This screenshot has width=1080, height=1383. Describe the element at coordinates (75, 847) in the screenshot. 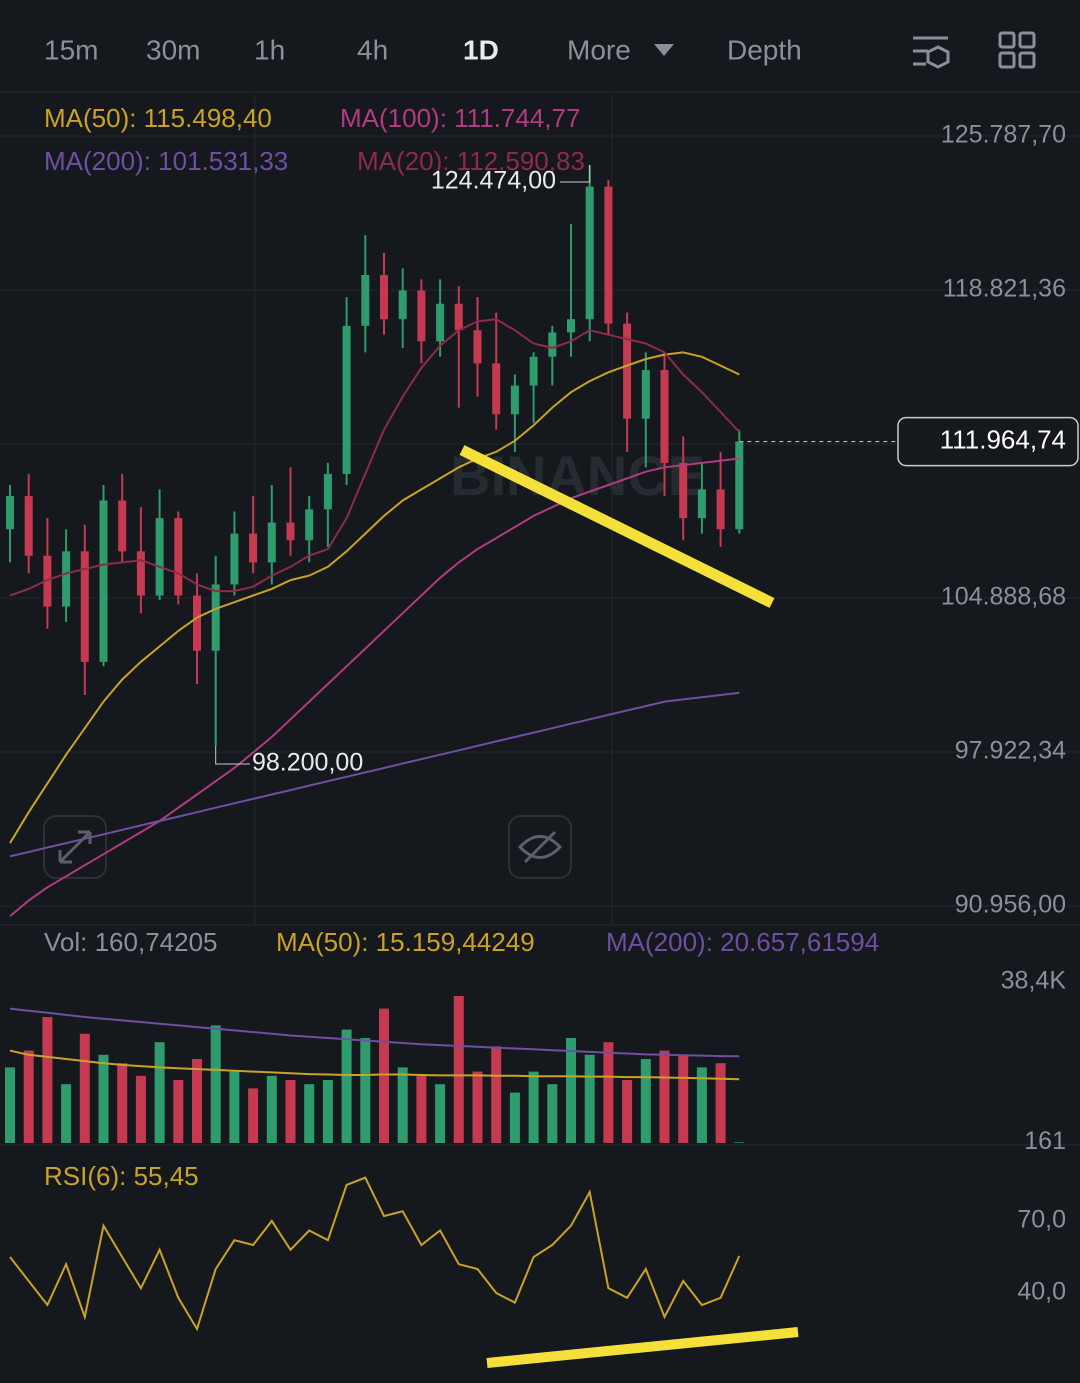

I see `fullscreen-button` at that location.